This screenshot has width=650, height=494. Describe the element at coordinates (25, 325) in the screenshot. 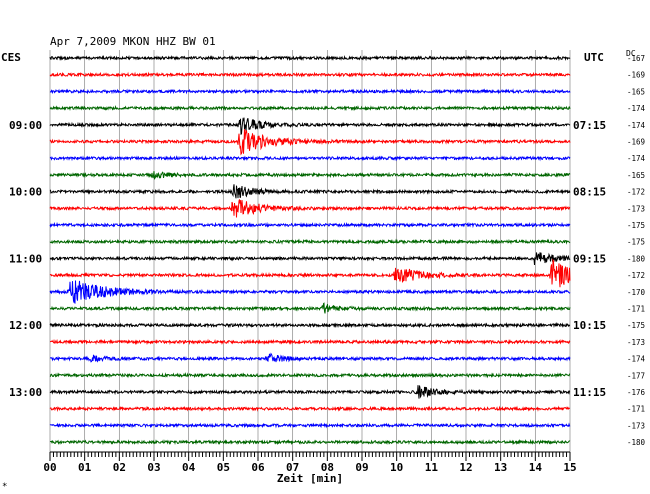

I see `left-hour-label: 12:00` at that location.